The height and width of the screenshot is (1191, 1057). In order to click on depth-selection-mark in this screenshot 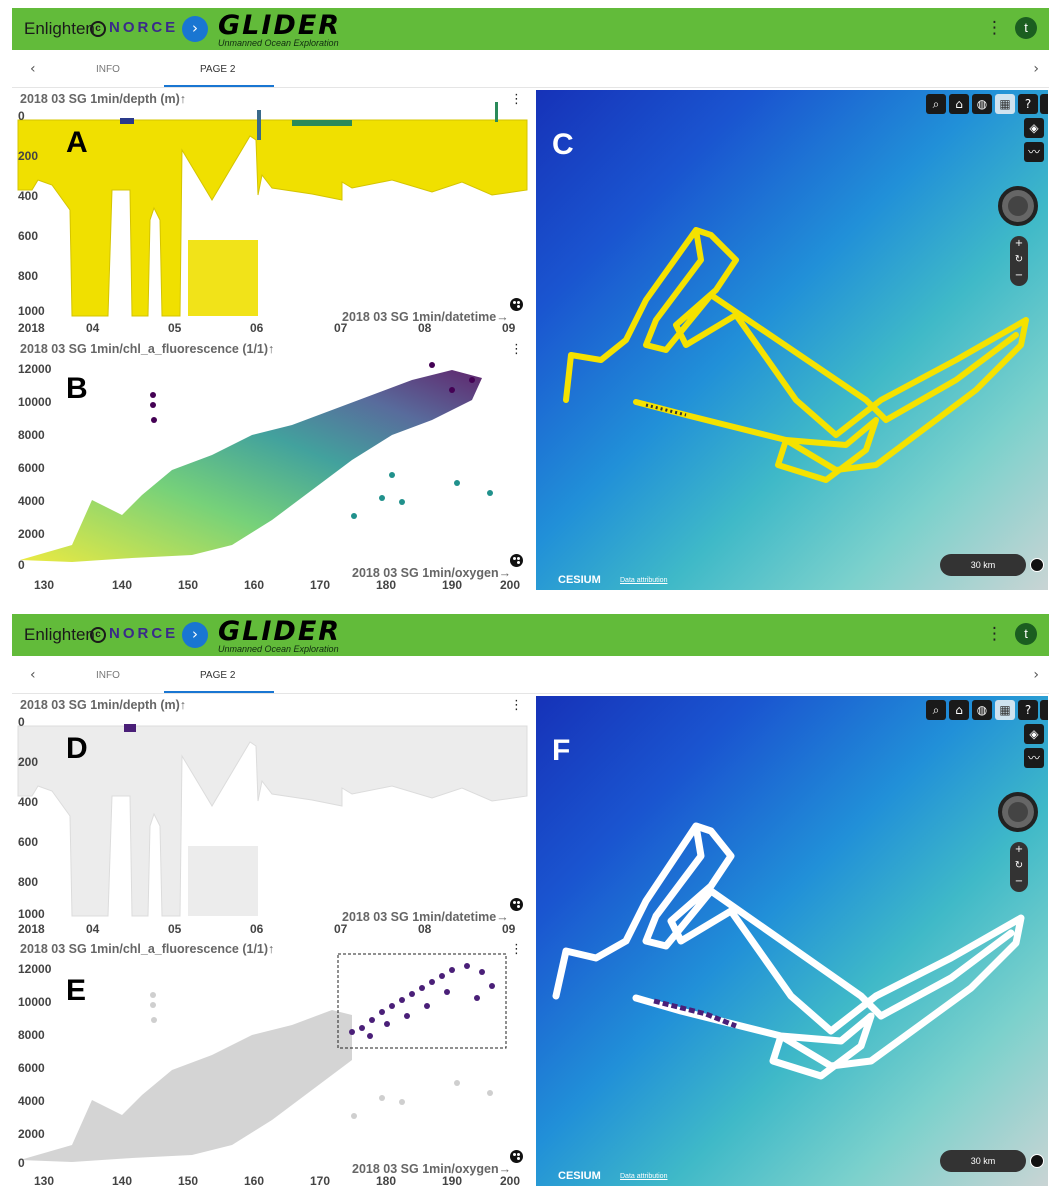, I will do `click(130, 728)`.